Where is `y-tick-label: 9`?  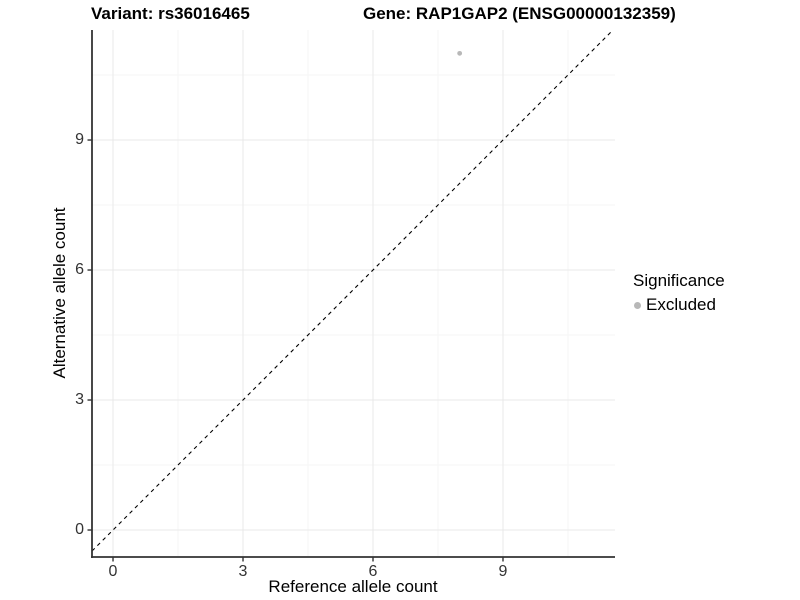 y-tick-label: 9 is located at coordinates (79, 140).